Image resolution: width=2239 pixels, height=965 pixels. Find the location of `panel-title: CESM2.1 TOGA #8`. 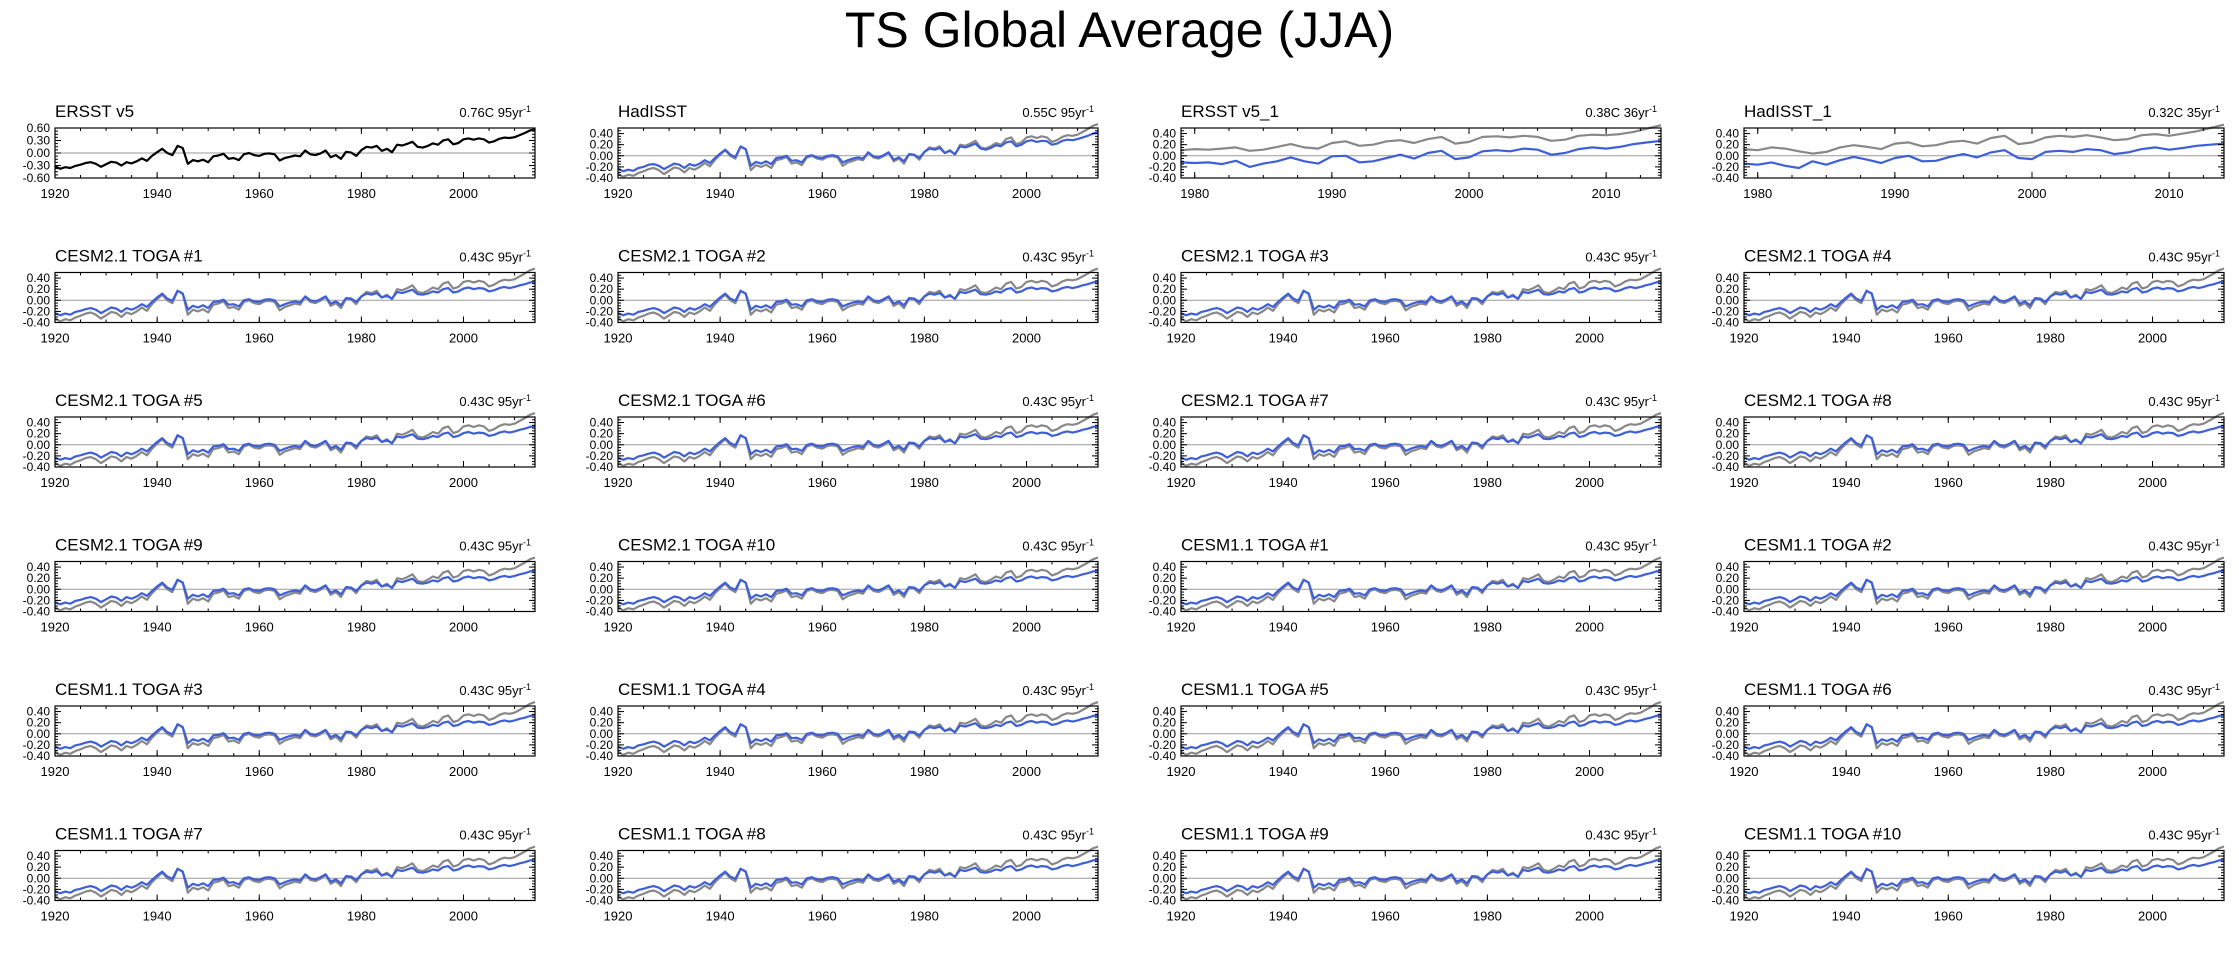

panel-title: CESM2.1 TOGA #8 is located at coordinates (1818, 400).